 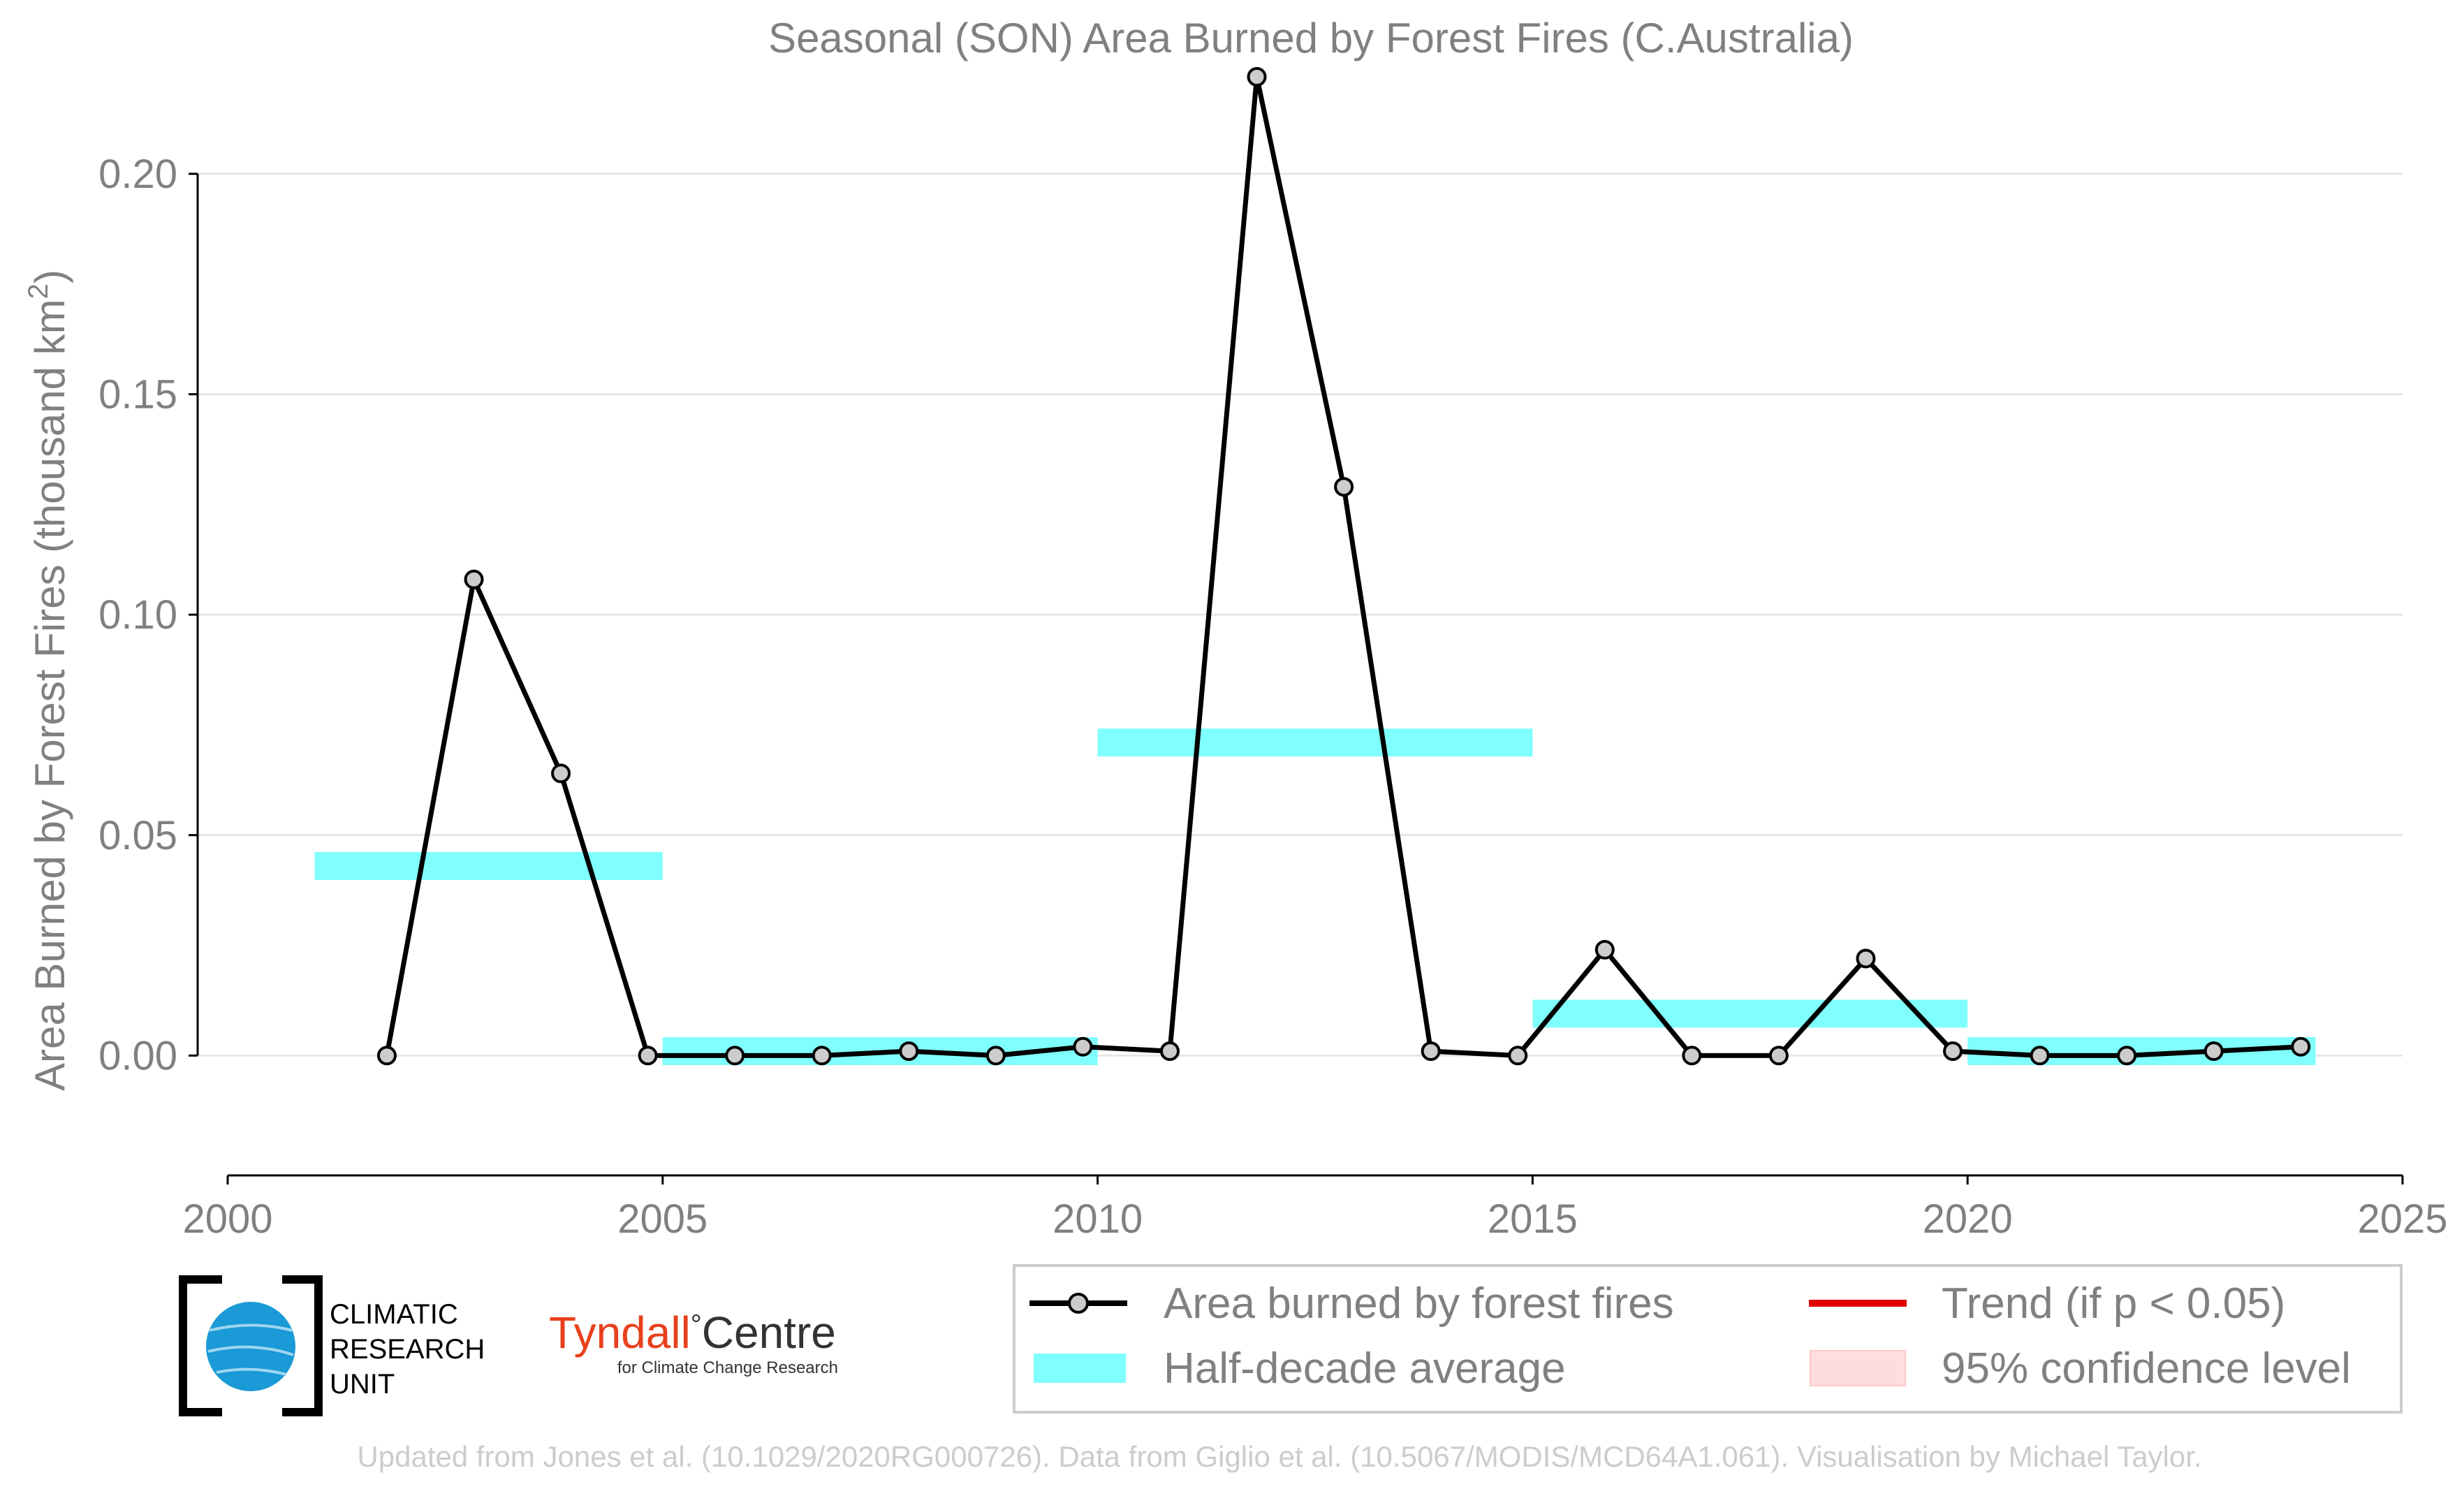 What do you see at coordinates (769, 1332) in the screenshot?
I see `tyndall-logo-centre: Centre` at bounding box center [769, 1332].